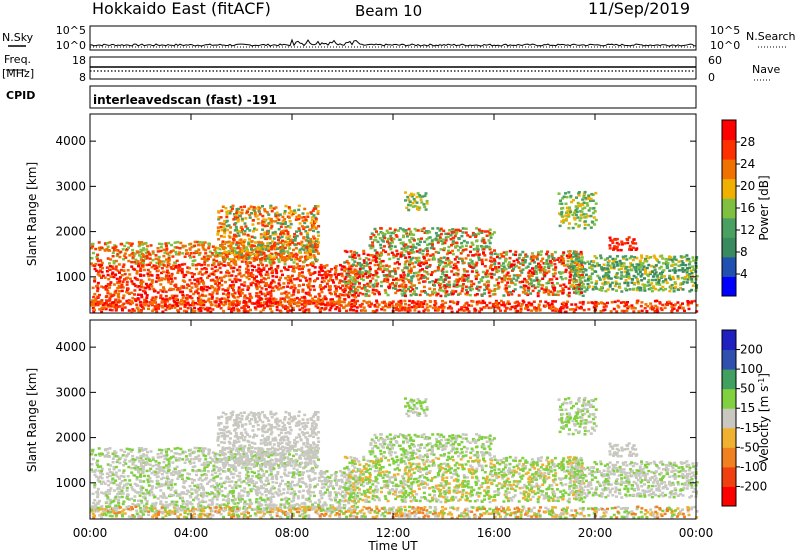  I want to click on power-cell-1980, so click(367, 290).